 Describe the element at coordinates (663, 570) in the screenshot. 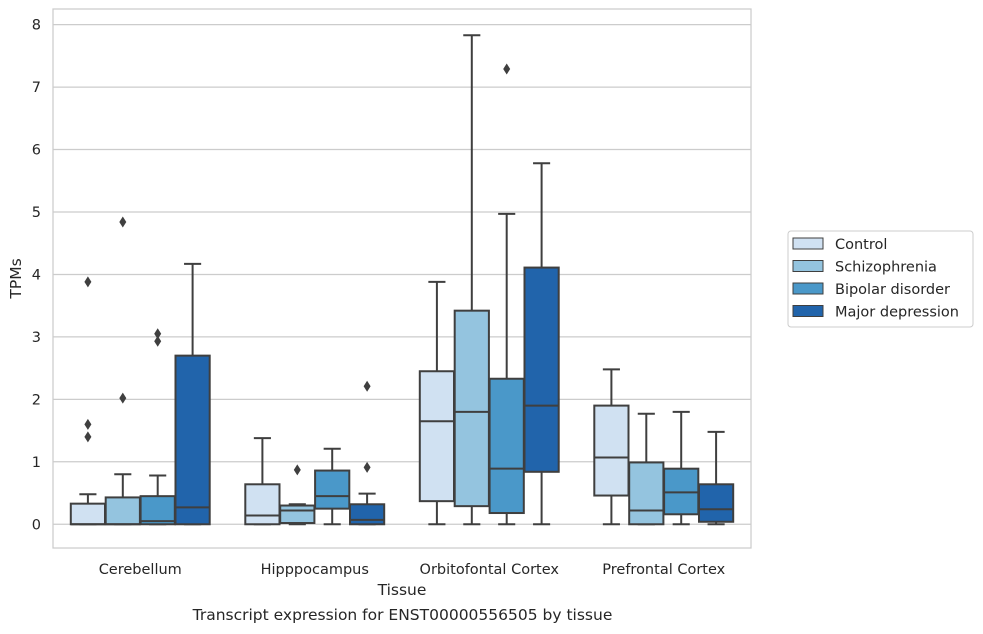

I see `x-tick-label: Prefrontal Cortex` at that location.